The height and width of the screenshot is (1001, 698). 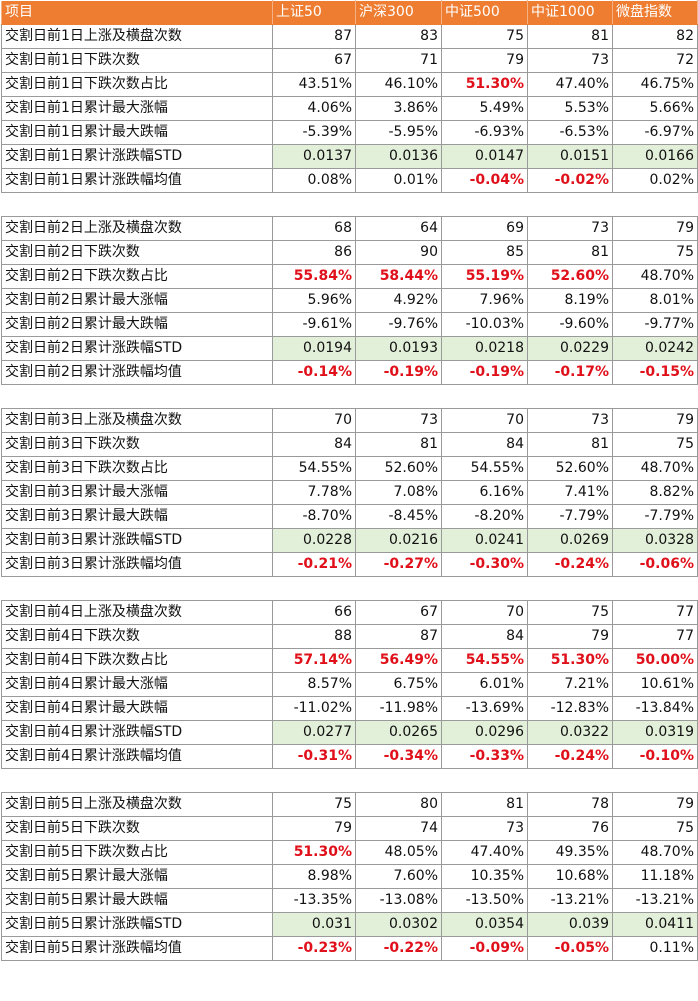 What do you see at coordinates (484, 252) in the screenshot?
I see `value-cell: 85` at bounding box center [484, 252].